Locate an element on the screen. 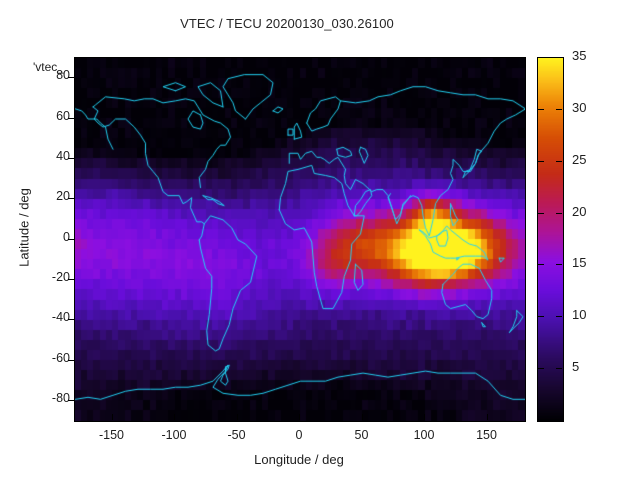 The width and height of the screenshot is (640, 480). y-tick-label: -80 is located at coordinates (60, 397).